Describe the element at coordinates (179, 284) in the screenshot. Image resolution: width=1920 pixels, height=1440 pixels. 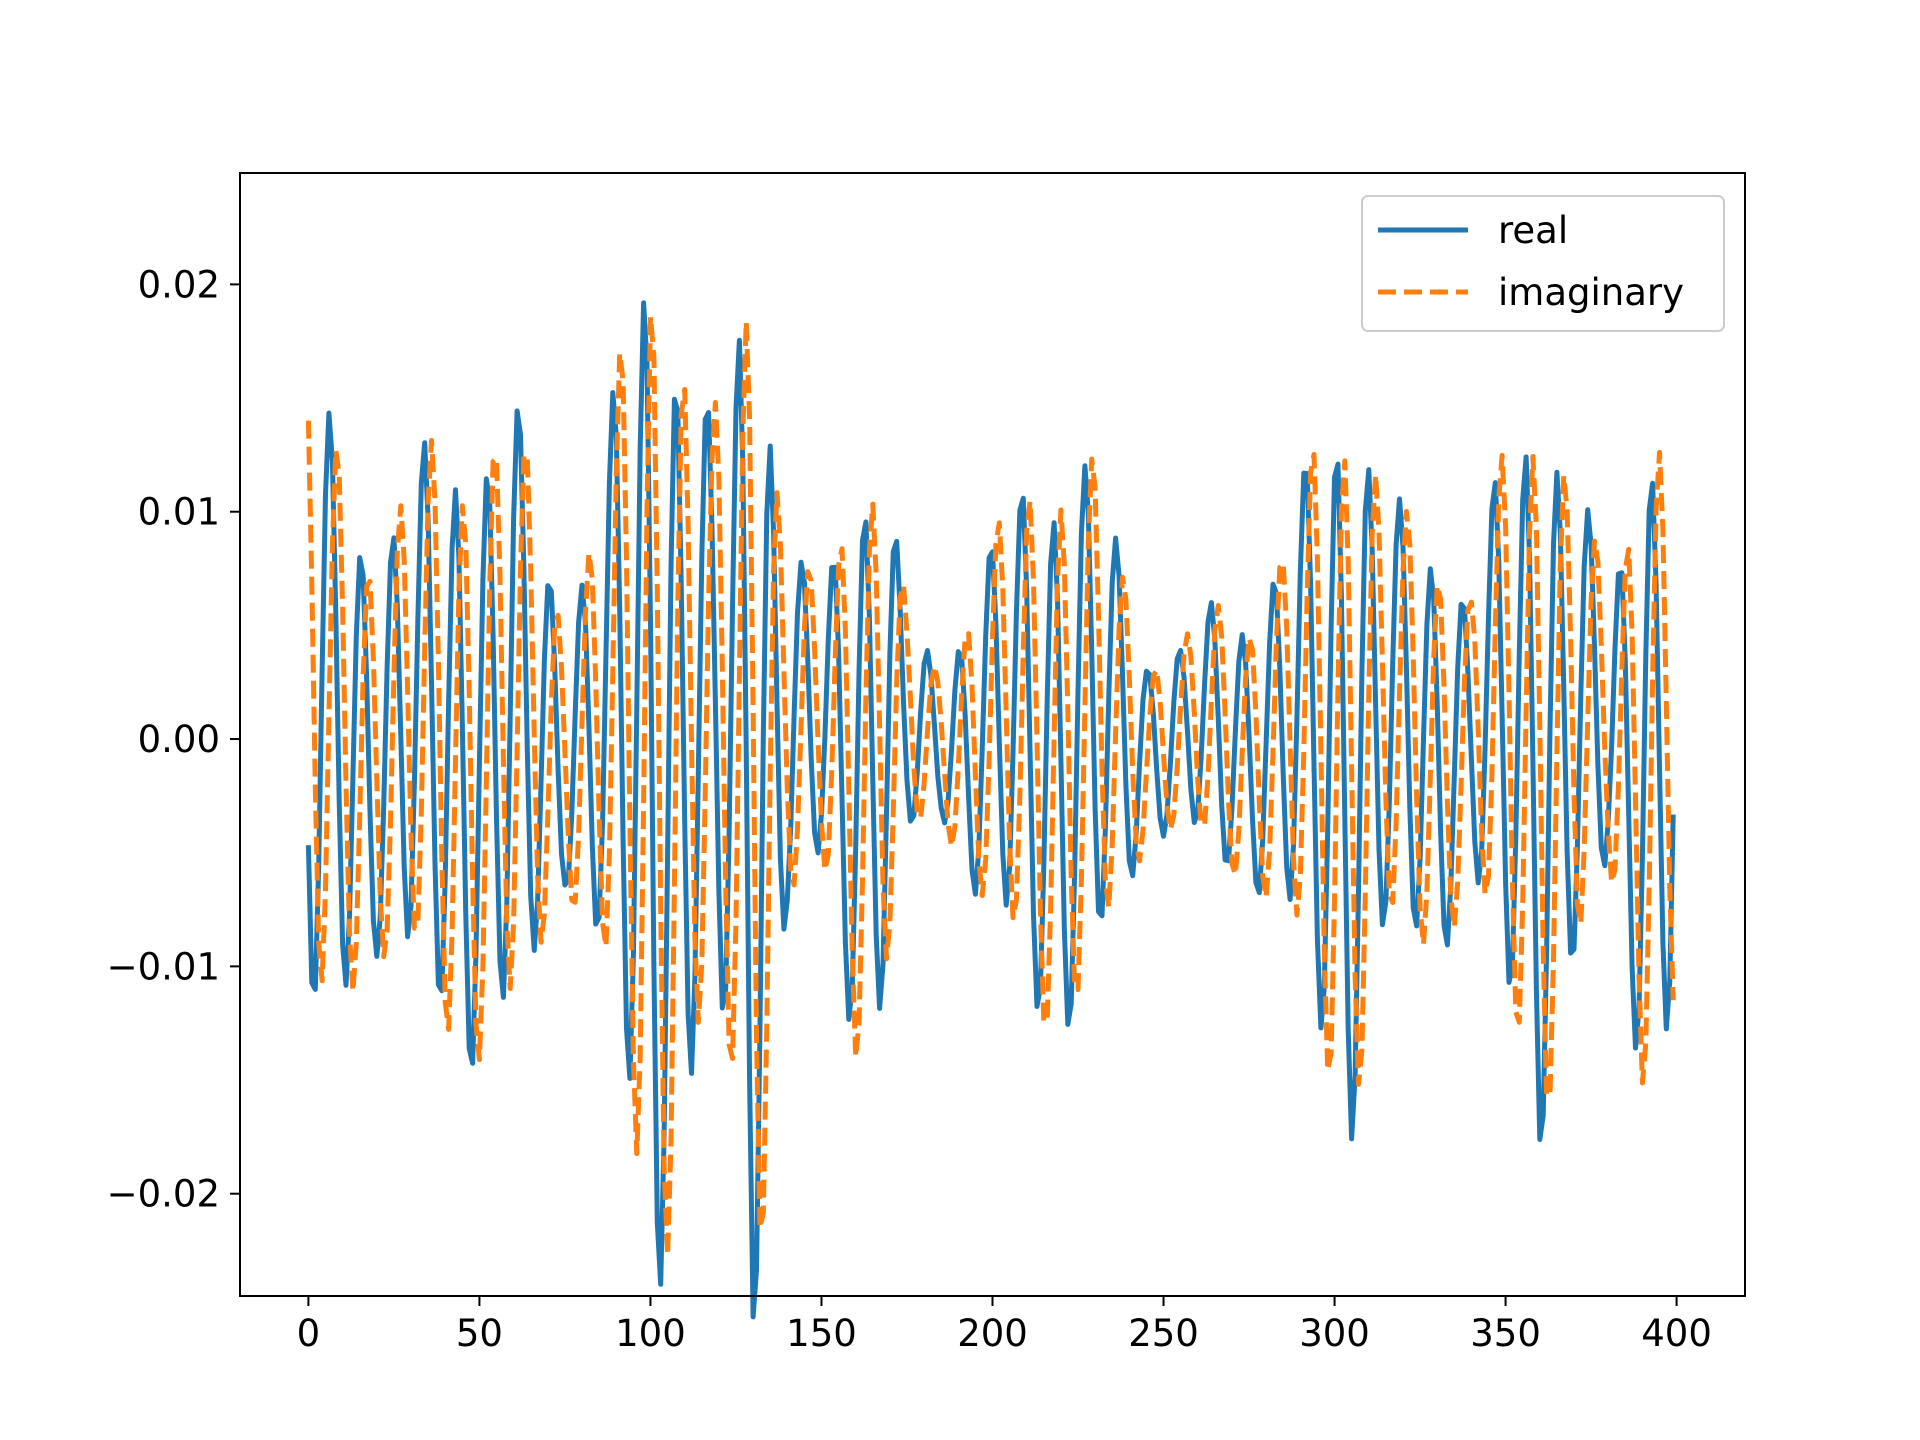
I see `y-tick-label: 0.02` at that location.